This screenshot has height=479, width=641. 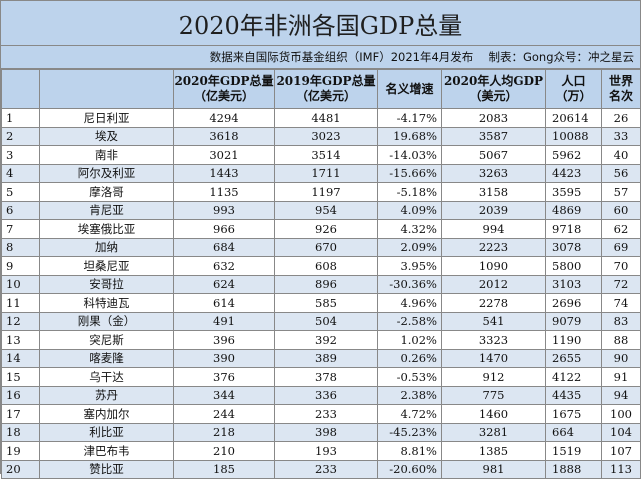 What do you see at coordinates (573, 414) in the screenshot?
I see `cell-pop: 1675` at bounding box center [573, 414].